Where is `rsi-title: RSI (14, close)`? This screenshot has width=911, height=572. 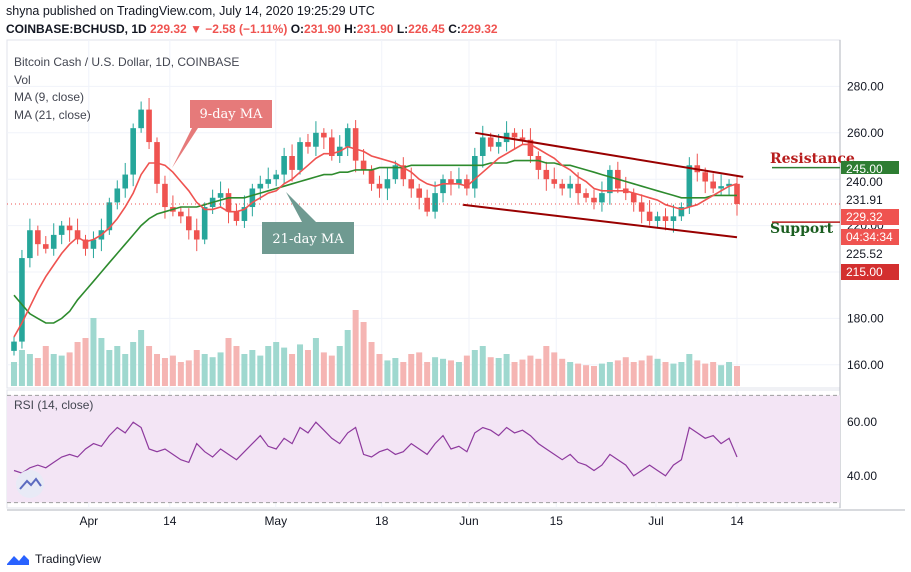 rsi-title: RSI (14, close) is located at coordinates (53, 405).